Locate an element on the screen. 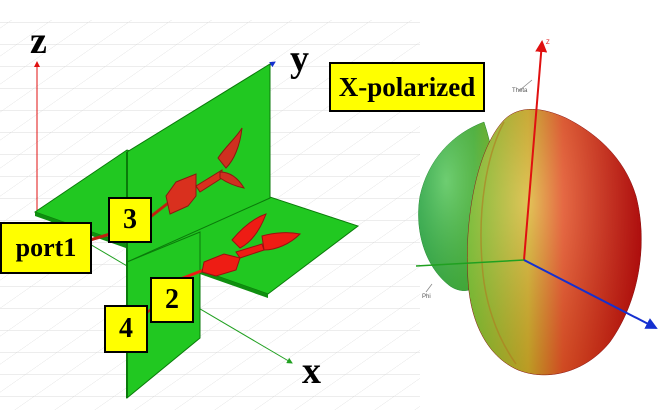 The height and width of the screenshot is (416, 665). port1-callout: port1 is located at coordinates (46, 248).